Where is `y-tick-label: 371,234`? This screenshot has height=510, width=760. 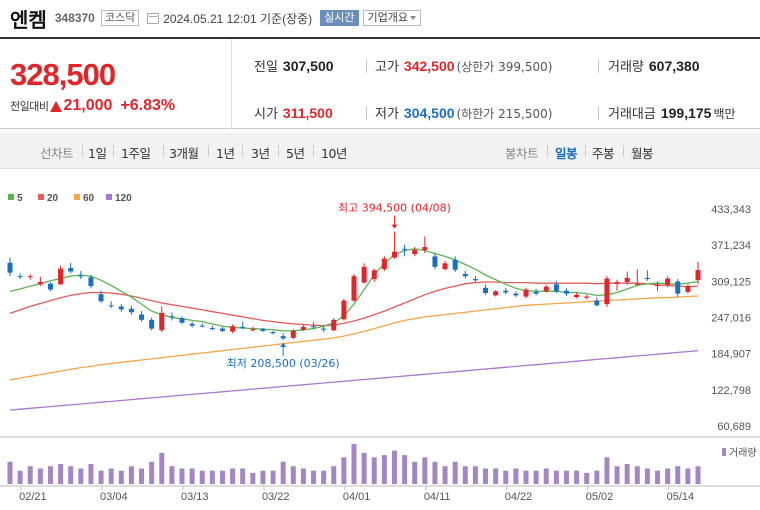
y-tick-label: 371,234 is located at coordinates (731, 246).